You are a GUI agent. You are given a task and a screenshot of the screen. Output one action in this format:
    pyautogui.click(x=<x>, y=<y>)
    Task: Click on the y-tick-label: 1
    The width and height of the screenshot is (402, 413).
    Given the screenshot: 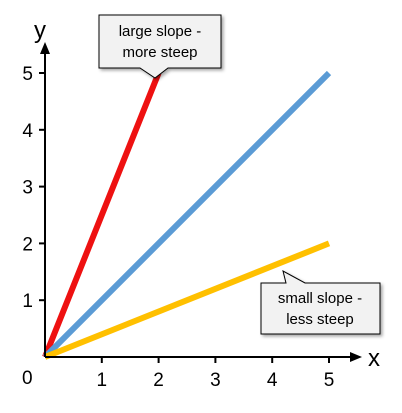 What is the action you would take?
    pyautogui.click(x=27, y=301)
    